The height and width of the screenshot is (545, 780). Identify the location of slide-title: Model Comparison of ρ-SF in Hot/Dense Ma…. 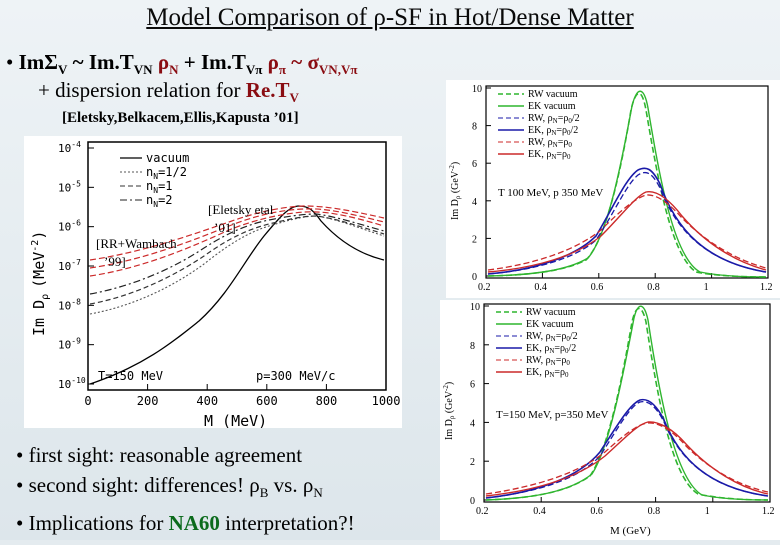
(390, 17).